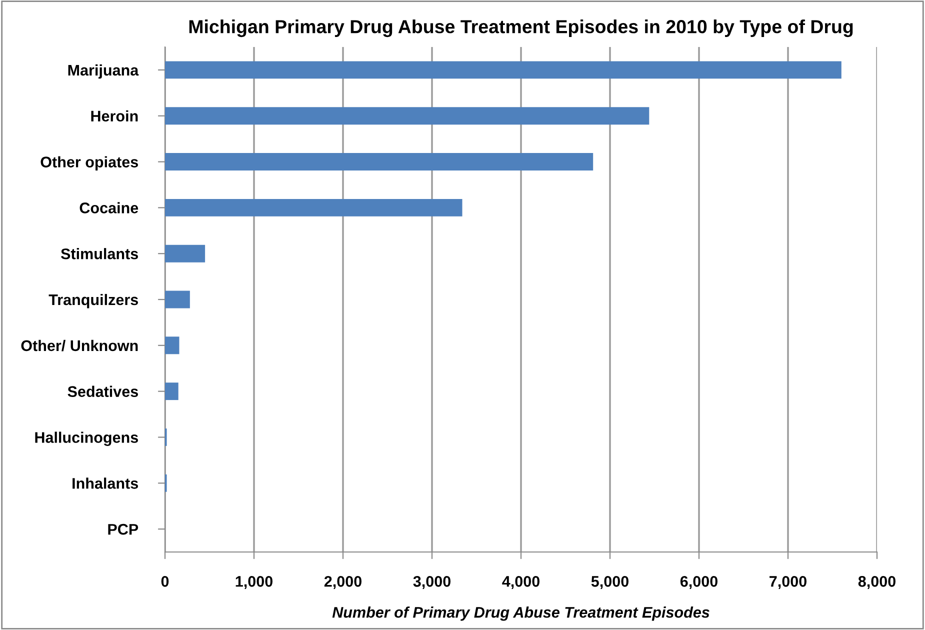 The height and width of the screenshot is (630, 925). I want to click on x-tick-label: 4,000, so click(521, 583).